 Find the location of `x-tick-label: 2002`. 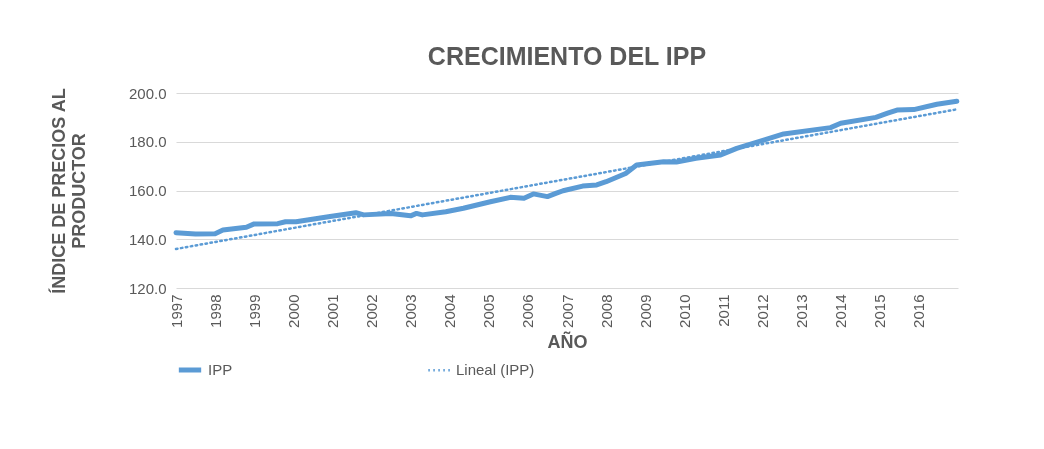

x-tick-label: 2002 is located at coordinates (371, 311).